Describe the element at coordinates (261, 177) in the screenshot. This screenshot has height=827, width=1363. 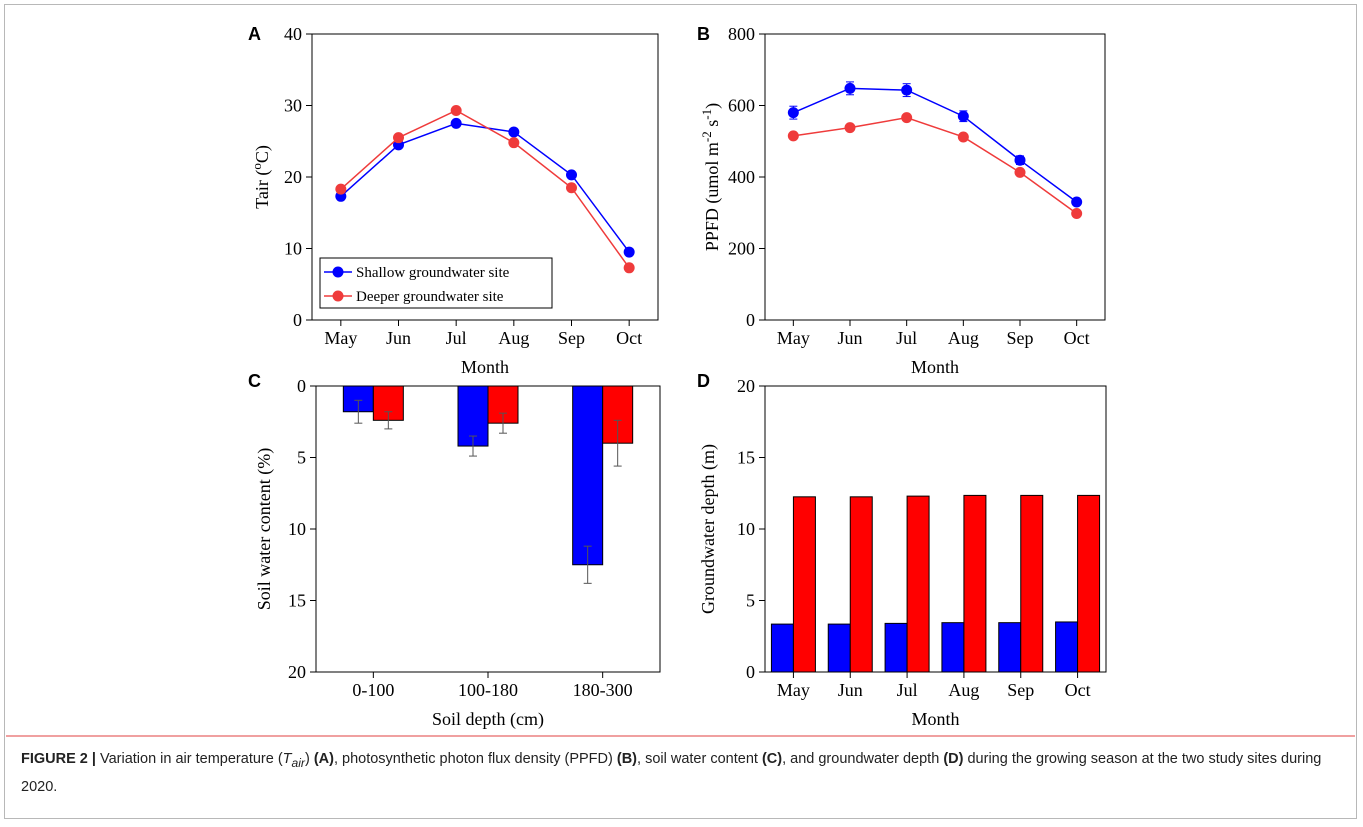
I see `y-axis-label: Tair (oC)` at that location.